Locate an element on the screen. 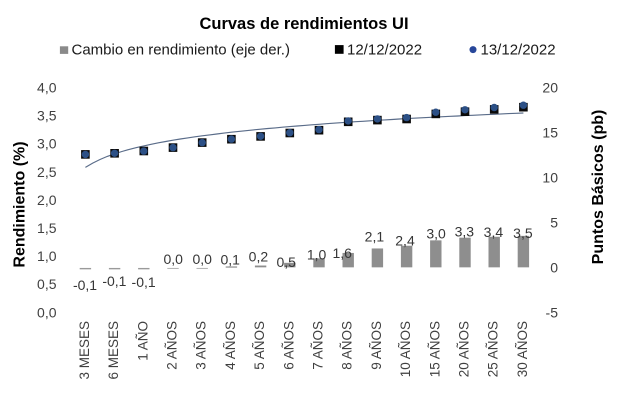 The image size is (617, 403). svg-text: 1,6 is located at coordinates (342, 253).